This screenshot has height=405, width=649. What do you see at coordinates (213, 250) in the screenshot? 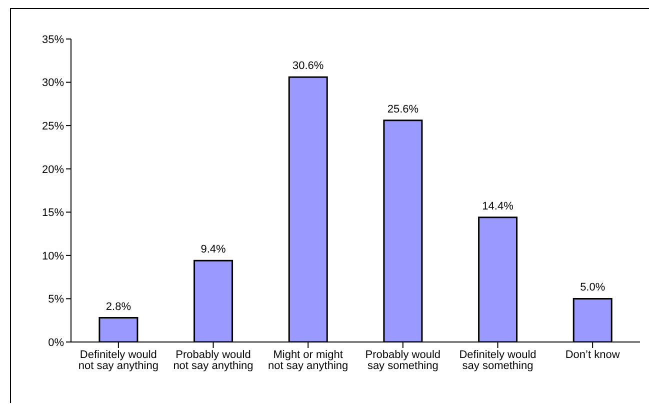
I see `data-label: 9.4%` at bounding box center [213, 250].